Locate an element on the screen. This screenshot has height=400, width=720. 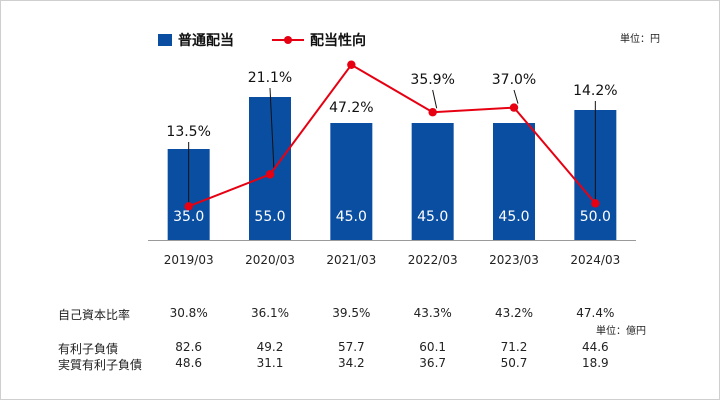
ratio-value-label: 47.2% is located at coordinates (351, 108).